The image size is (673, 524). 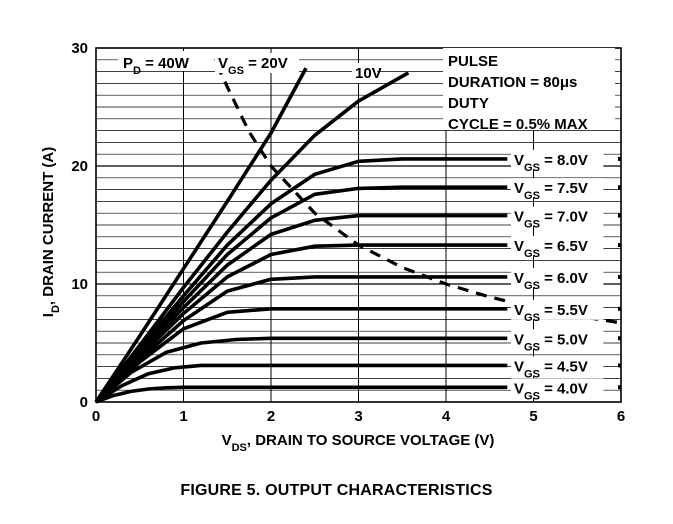 What do you see at coordinates (446, 416) in the screenshot?
I see `x-tick-label: 4` at bounding box center [446, 416].